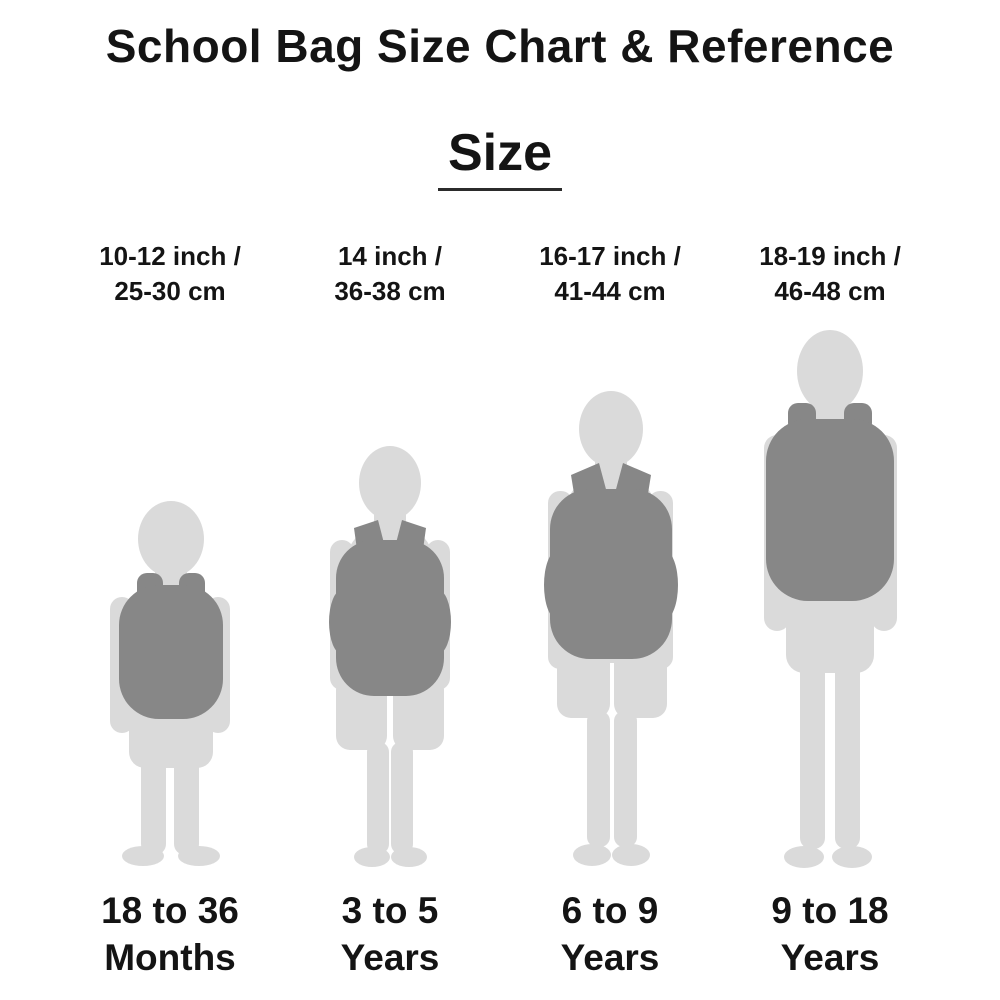 Image resolution: width=1000 pixels, height=1000 pixels. I want to click on age-range-line1: 6 to 9, so click(610, 911).